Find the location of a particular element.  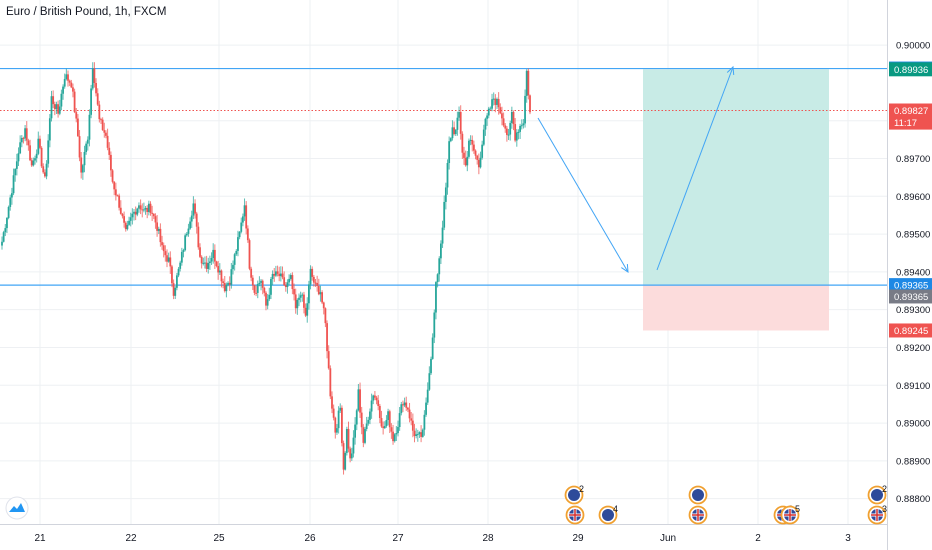

price-badge-label: 0.89245 is located at coordinates (911, 331).